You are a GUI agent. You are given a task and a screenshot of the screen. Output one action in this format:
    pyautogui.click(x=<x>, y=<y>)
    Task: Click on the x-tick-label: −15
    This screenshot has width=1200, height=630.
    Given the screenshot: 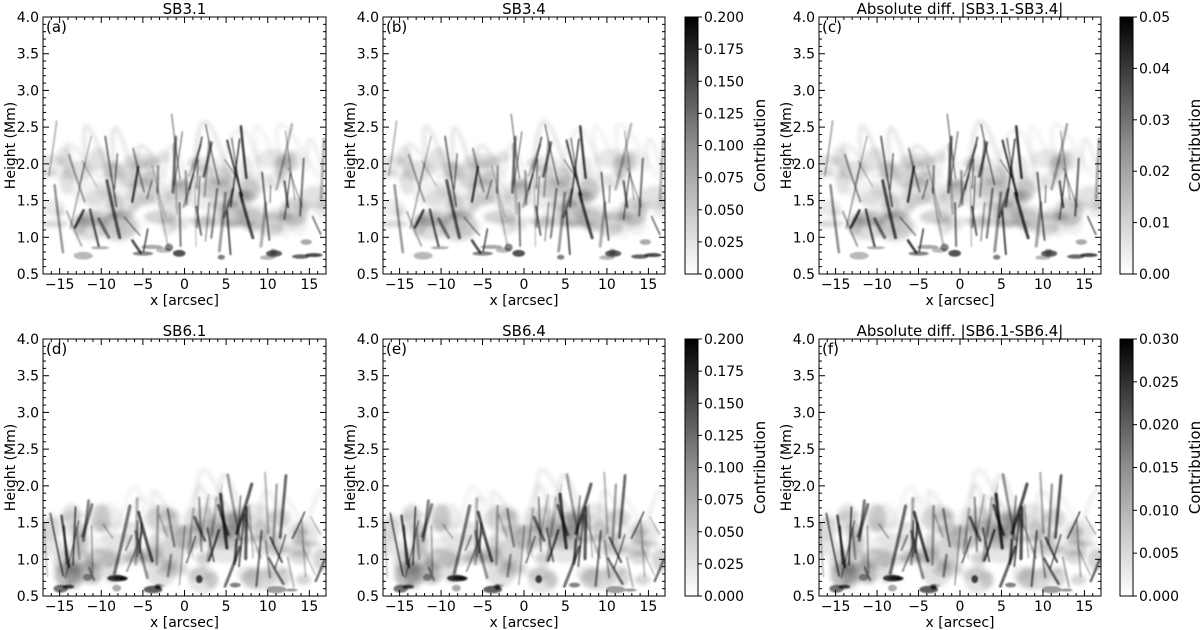 What is the action you would take?
    pyautogui.click(x=400, y=285)
    